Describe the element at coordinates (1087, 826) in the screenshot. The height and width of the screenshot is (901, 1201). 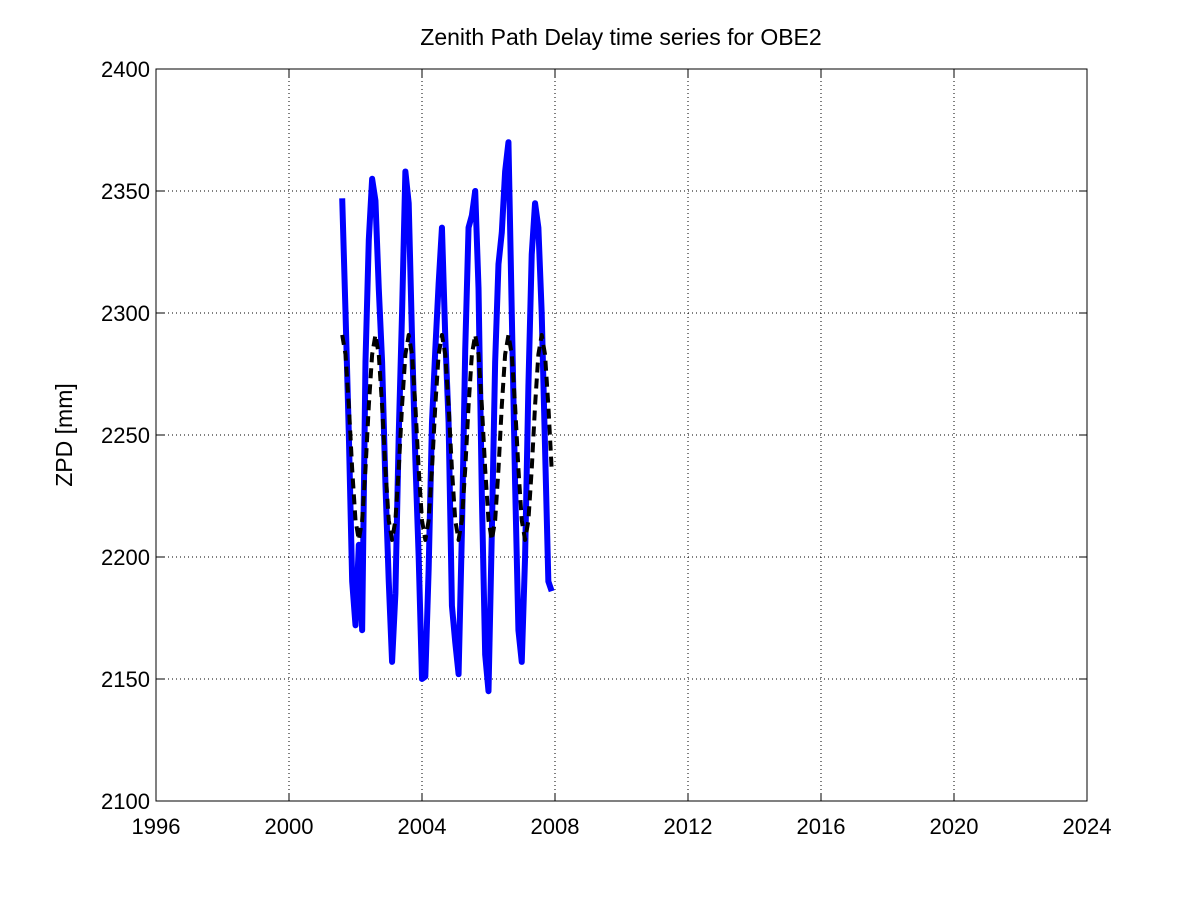
I see `x-tick-label: 2024` at that location.